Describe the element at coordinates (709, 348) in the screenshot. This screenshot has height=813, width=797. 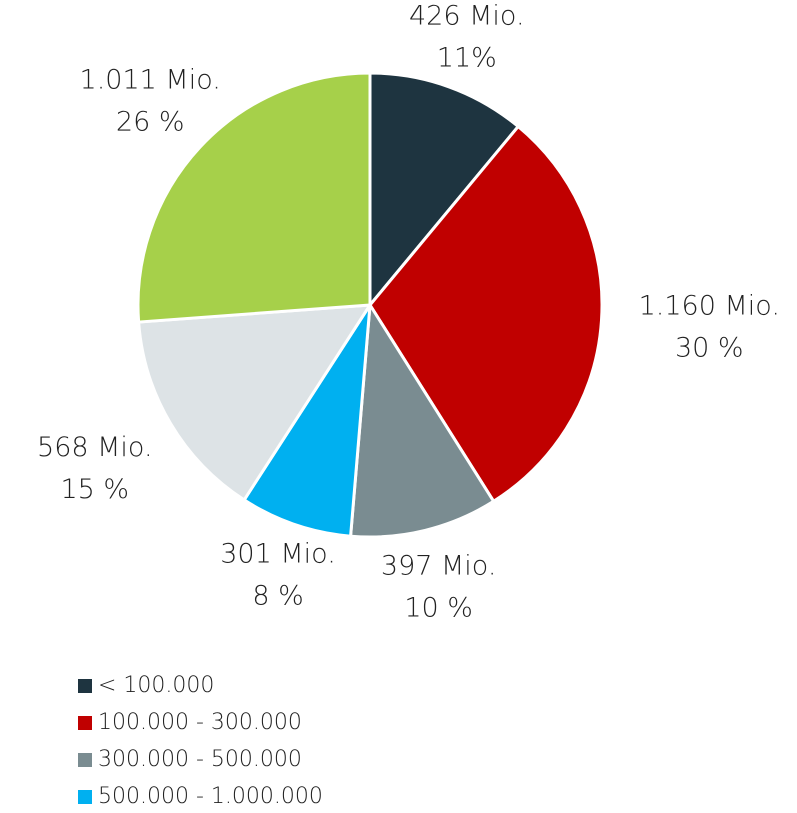
I see `percent-label: 30 %` at that location.